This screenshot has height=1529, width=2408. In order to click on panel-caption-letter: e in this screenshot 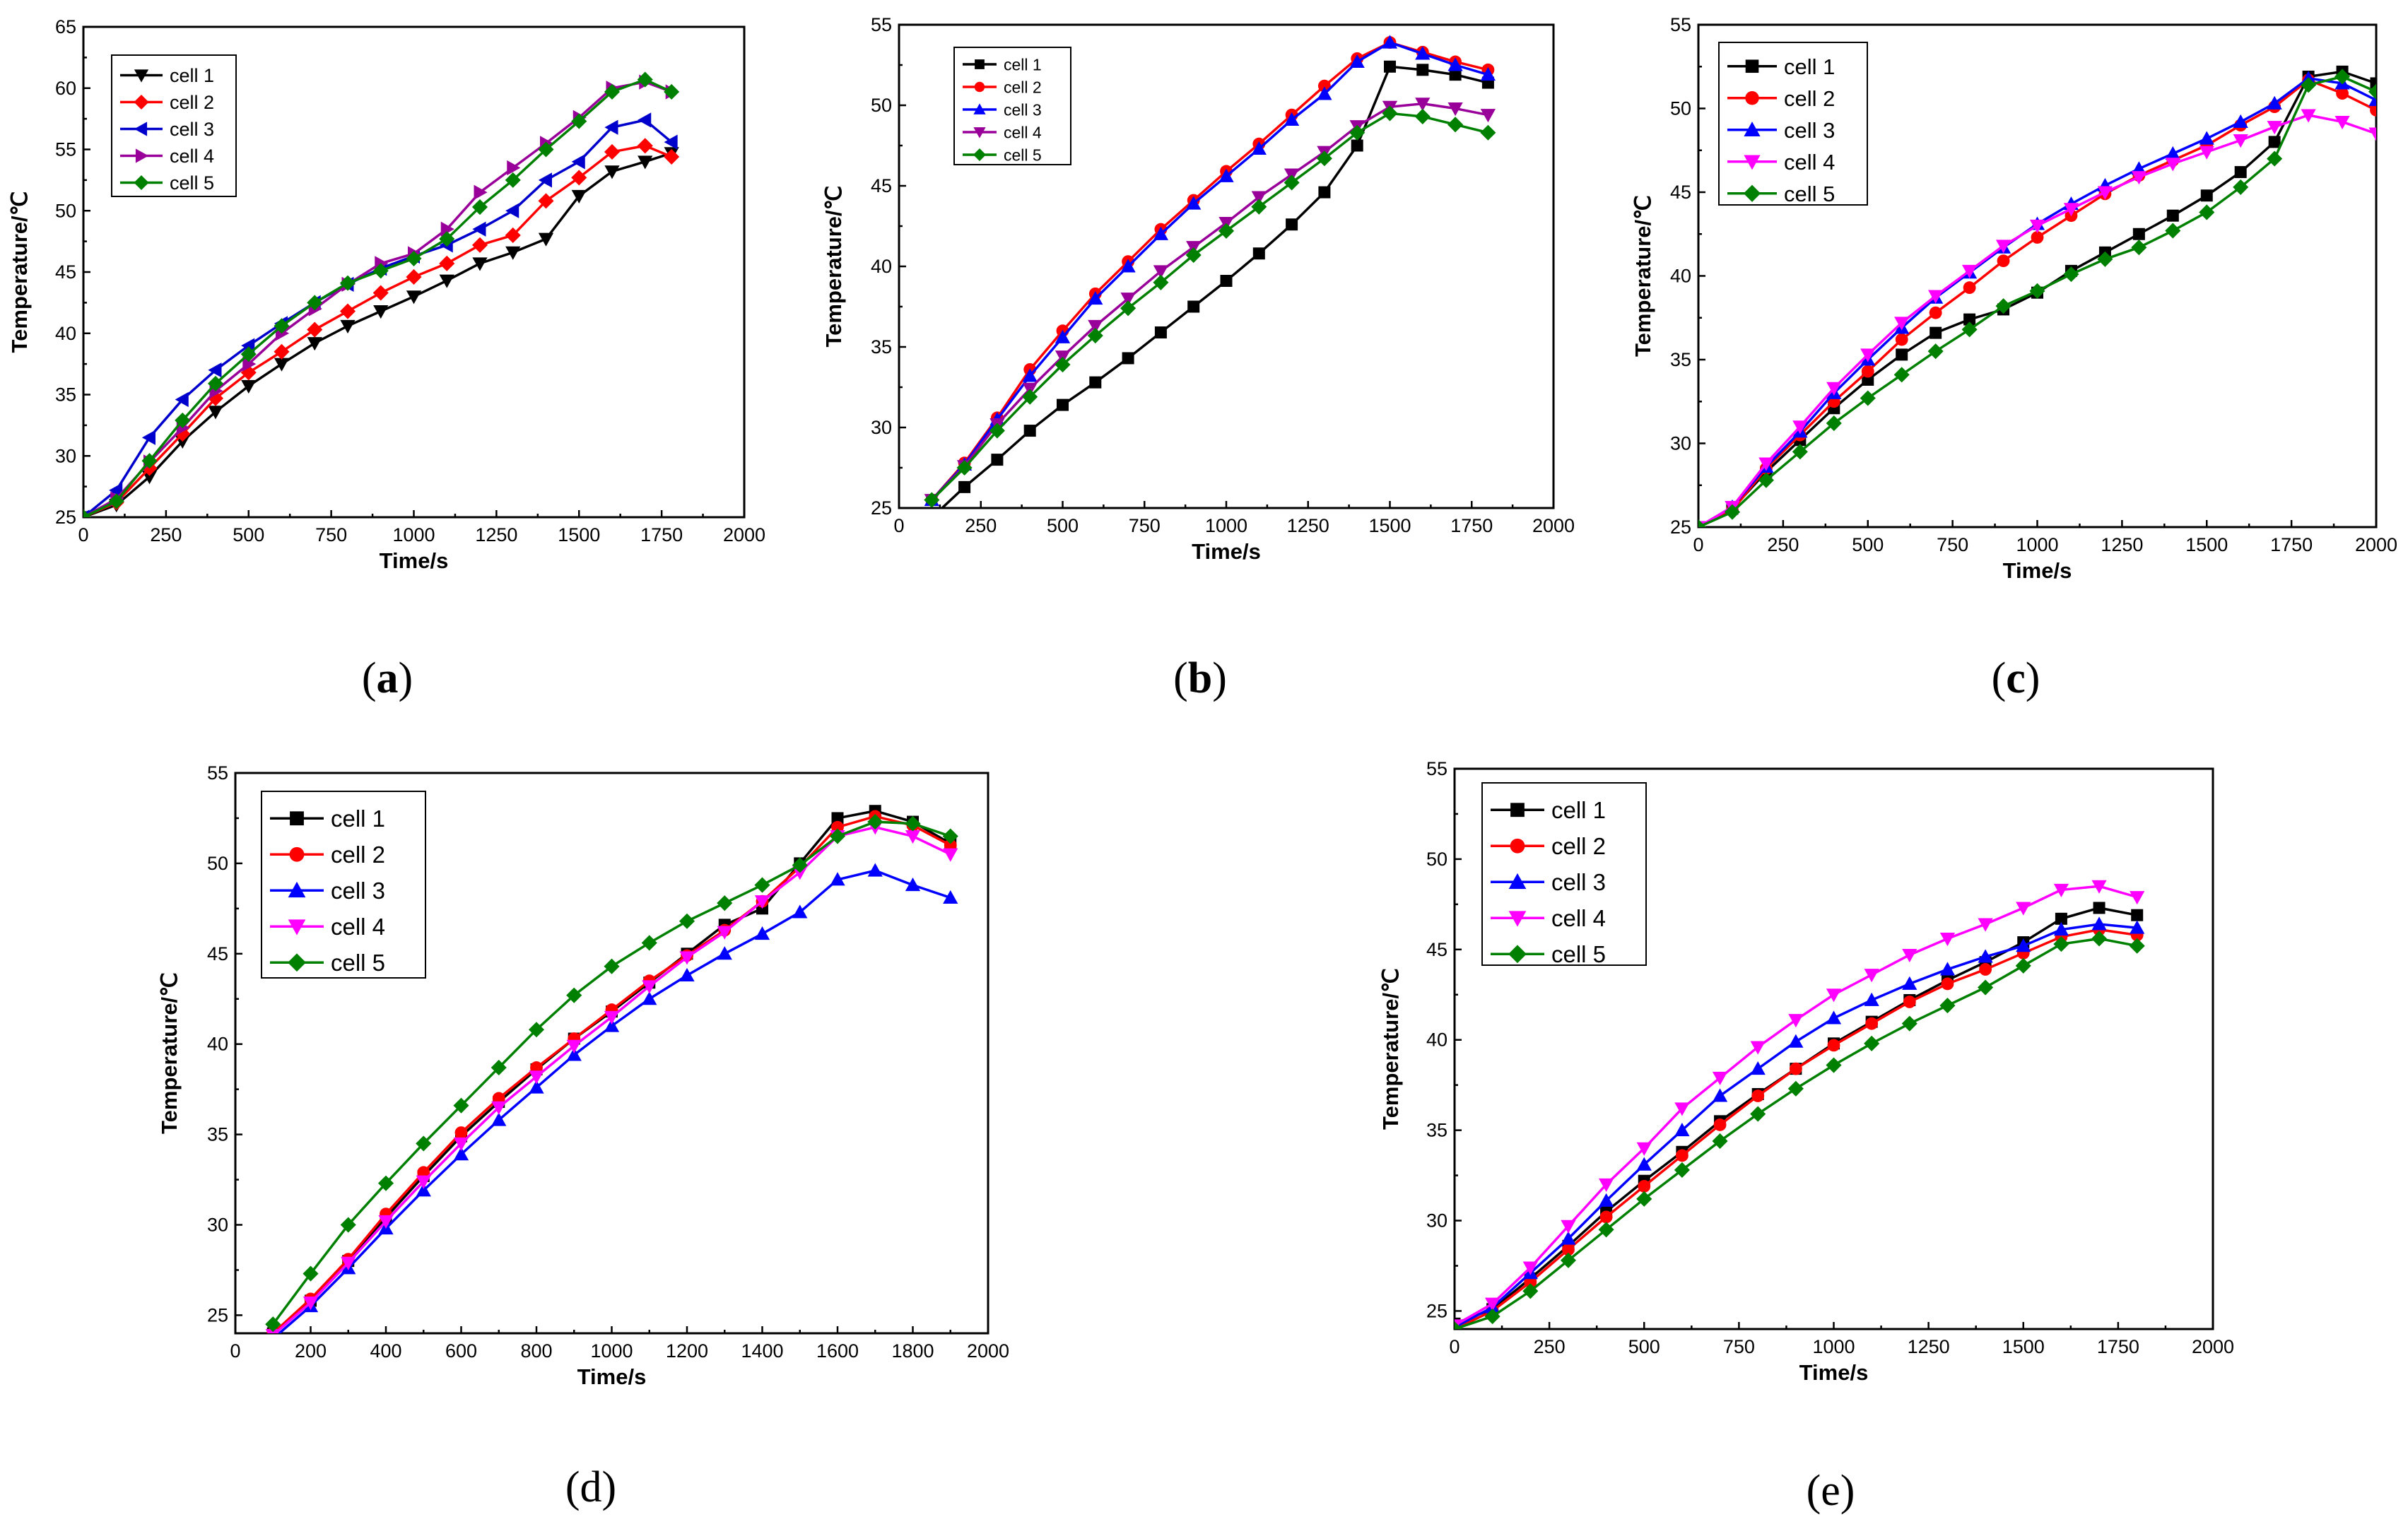, I will do `click(1831, 1491)`.